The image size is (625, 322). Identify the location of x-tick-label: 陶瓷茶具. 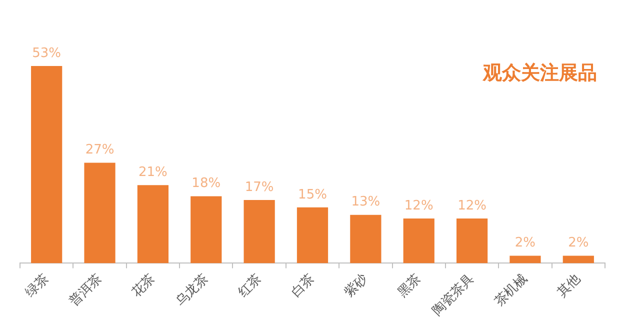
(454, 295).